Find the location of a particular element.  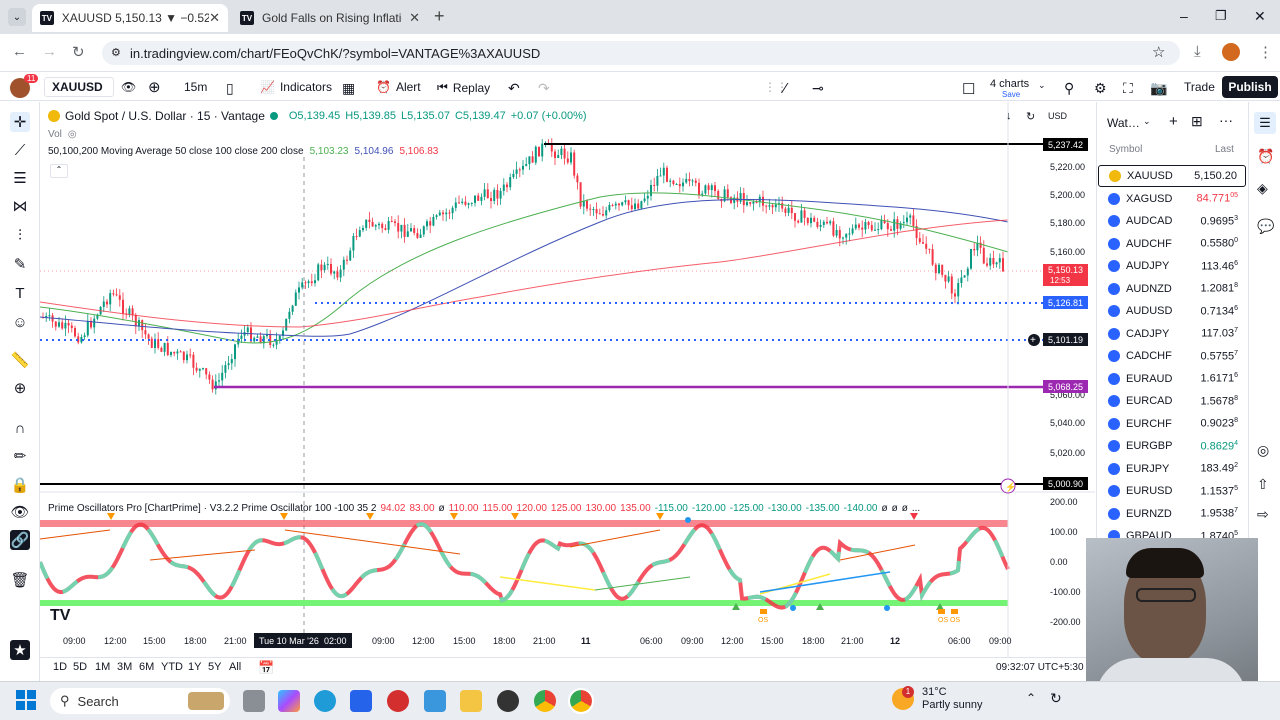

column-symbol-header: Symbol is located at coordinates (1126, 149).